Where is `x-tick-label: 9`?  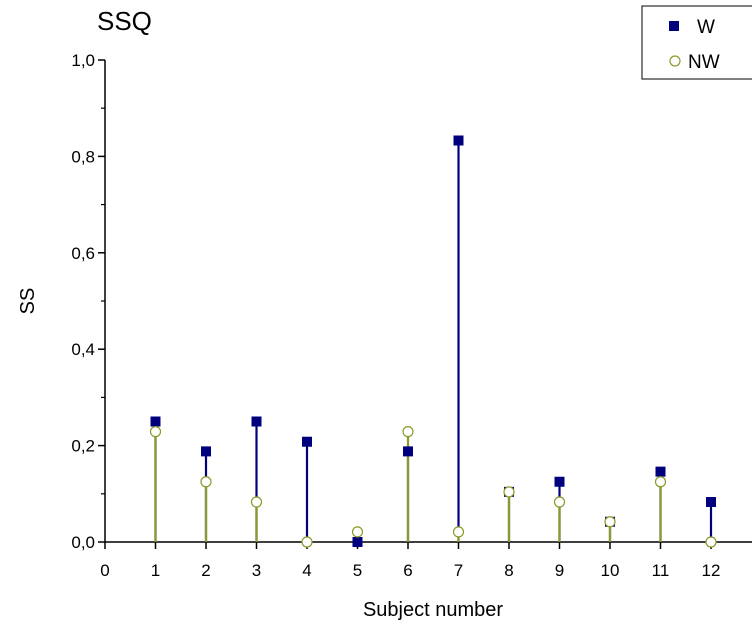 x-tick-label: 9 is located at coordinates (559, 570).